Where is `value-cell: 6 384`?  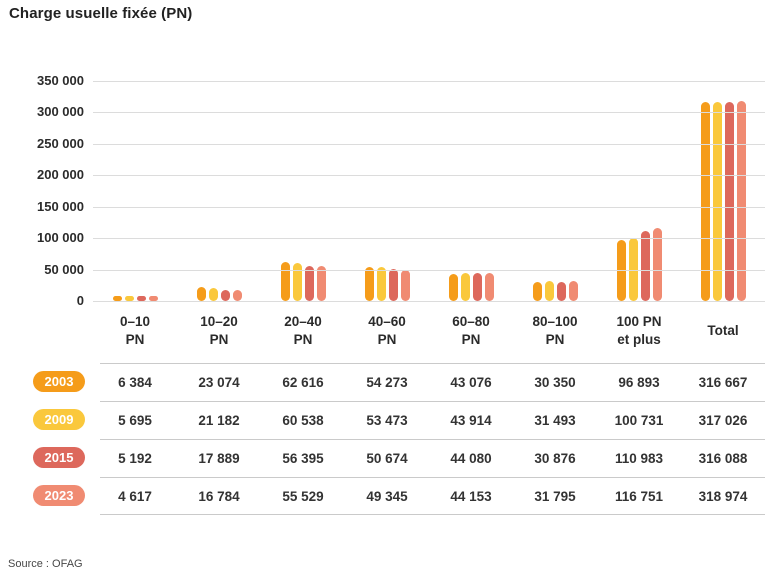
value-cell: 6 384 is located at coordinates (135, 382).